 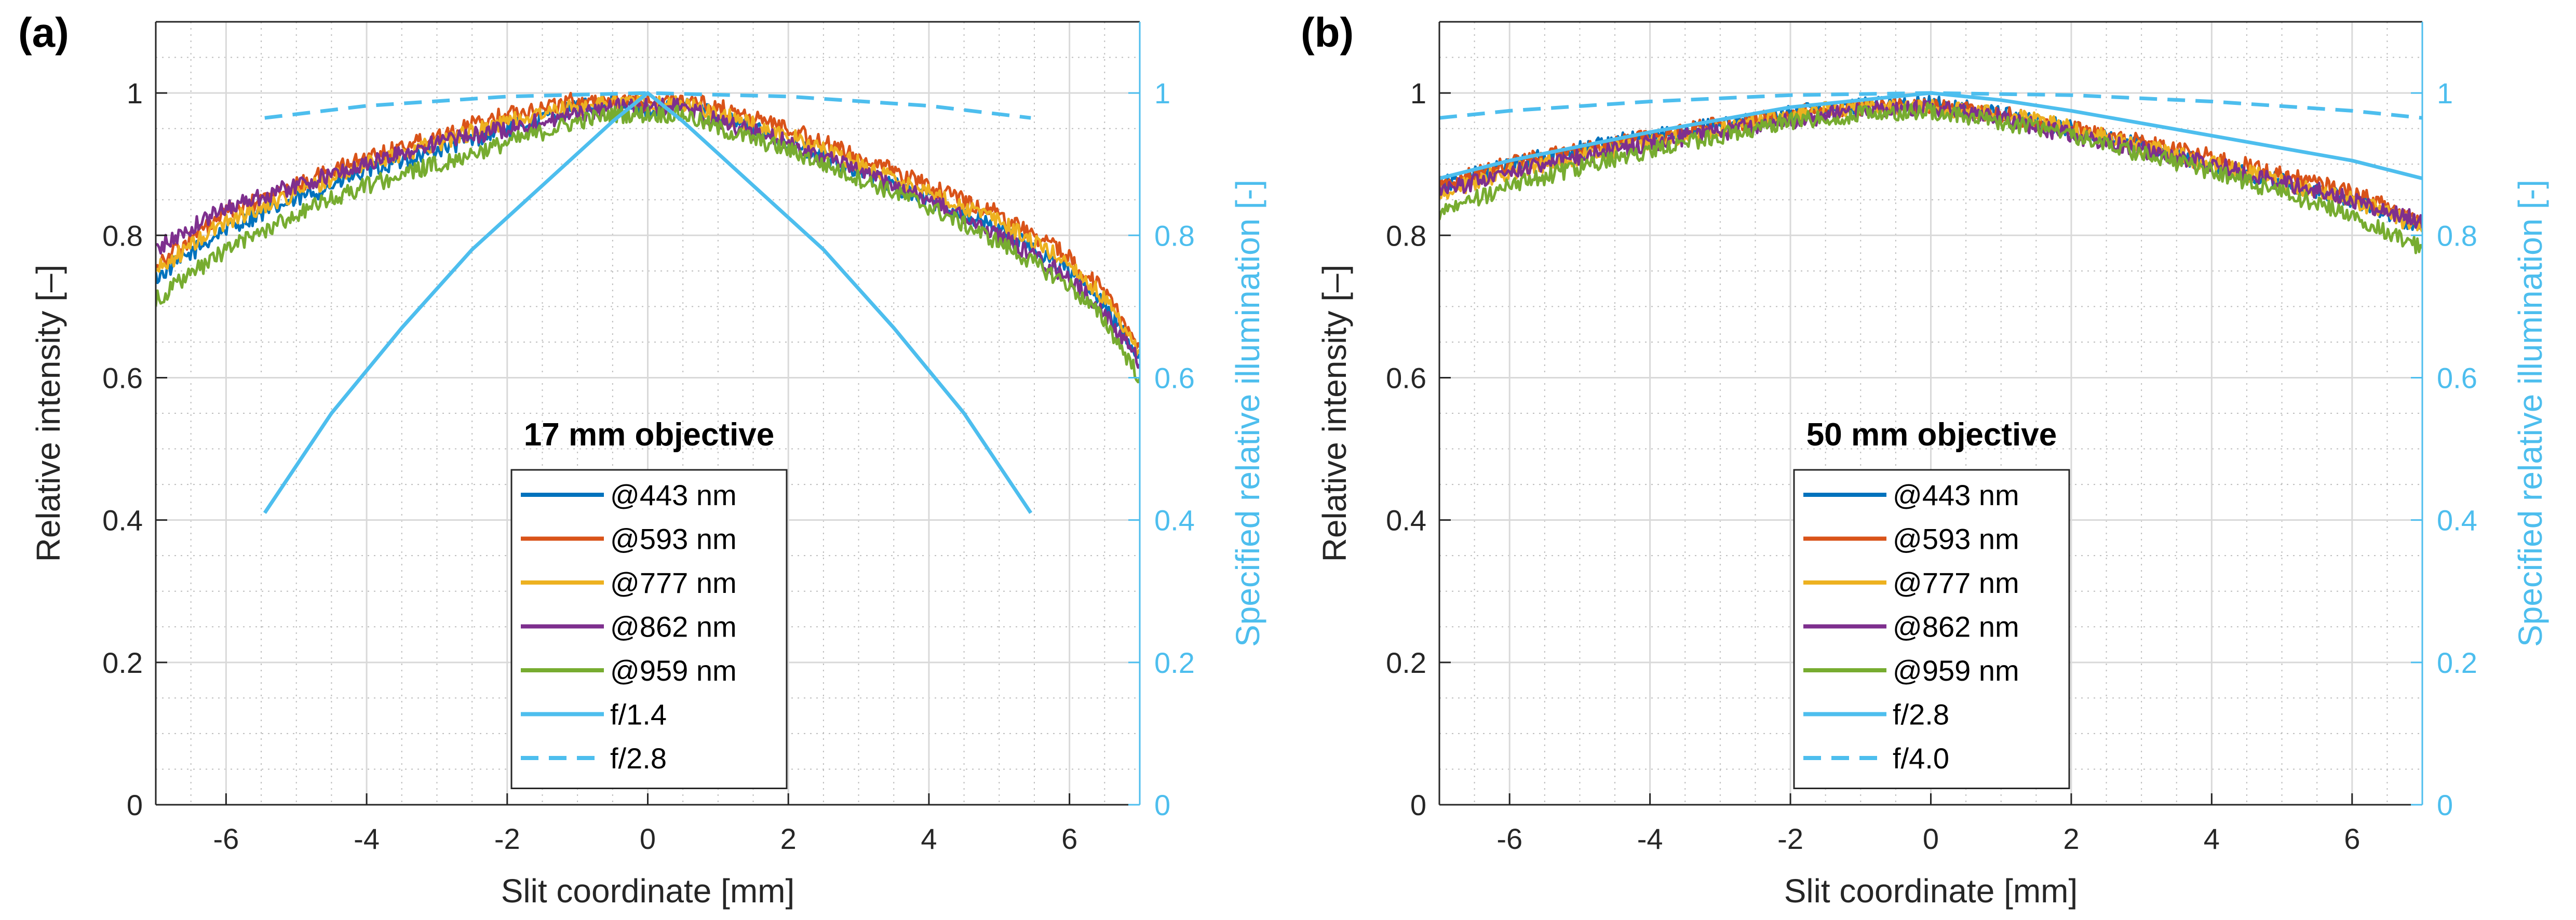 What do you see at coordinates (638, 714) in the screenshot?
I see `legend-label: f/1.4` at bounding box center [638, 714].